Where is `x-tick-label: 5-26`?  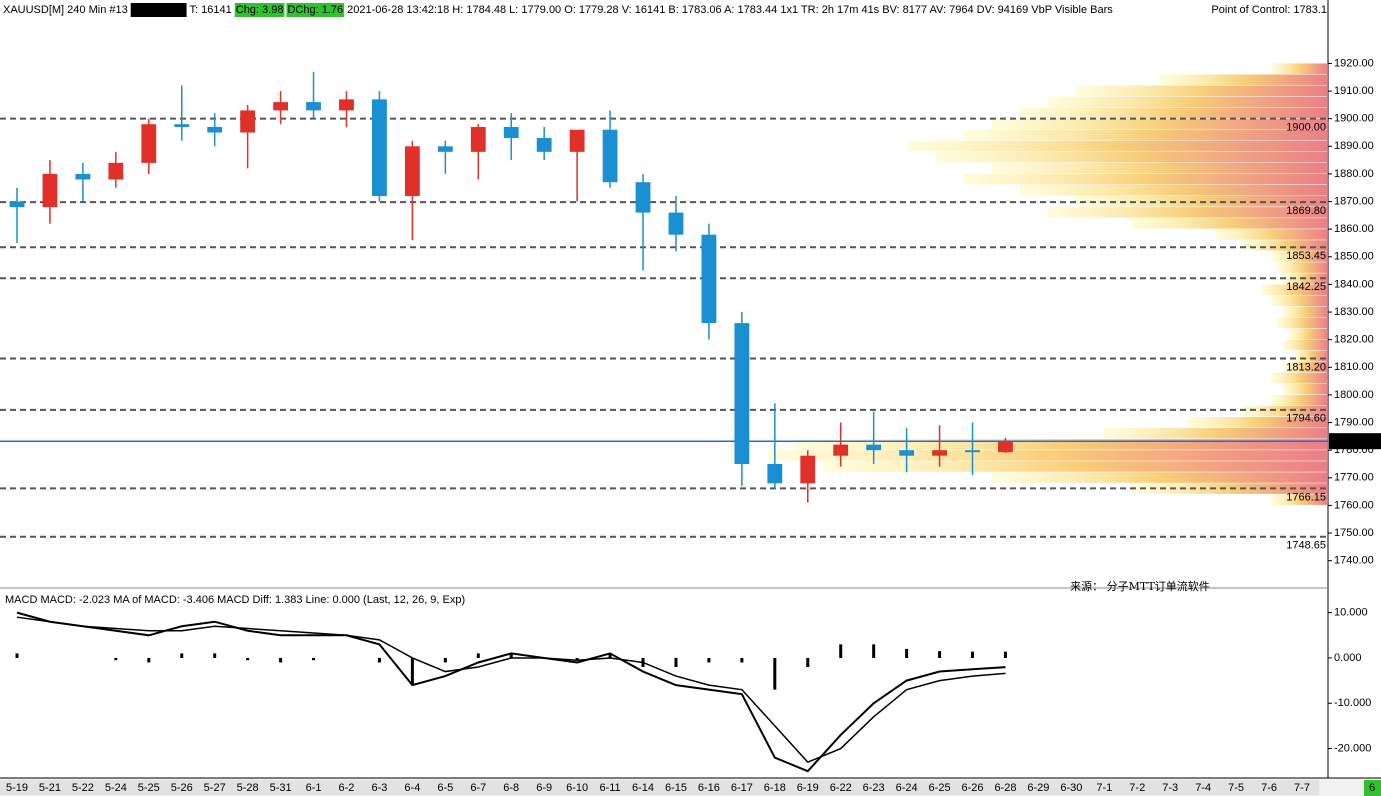
x-tick-label: 5-26 is located at coordinates (182, 788).